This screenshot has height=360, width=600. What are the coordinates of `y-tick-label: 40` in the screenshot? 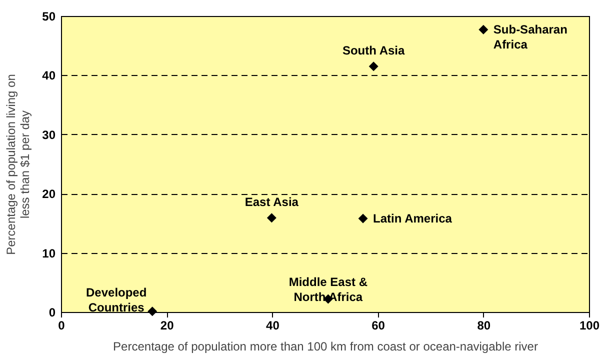 It's located at (49, 75).